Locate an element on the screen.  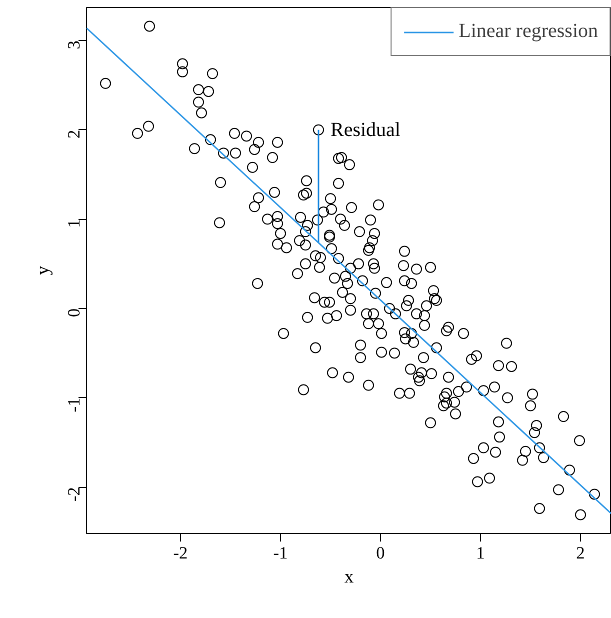
x-axis-title: x is located at coordinates (349, 577).